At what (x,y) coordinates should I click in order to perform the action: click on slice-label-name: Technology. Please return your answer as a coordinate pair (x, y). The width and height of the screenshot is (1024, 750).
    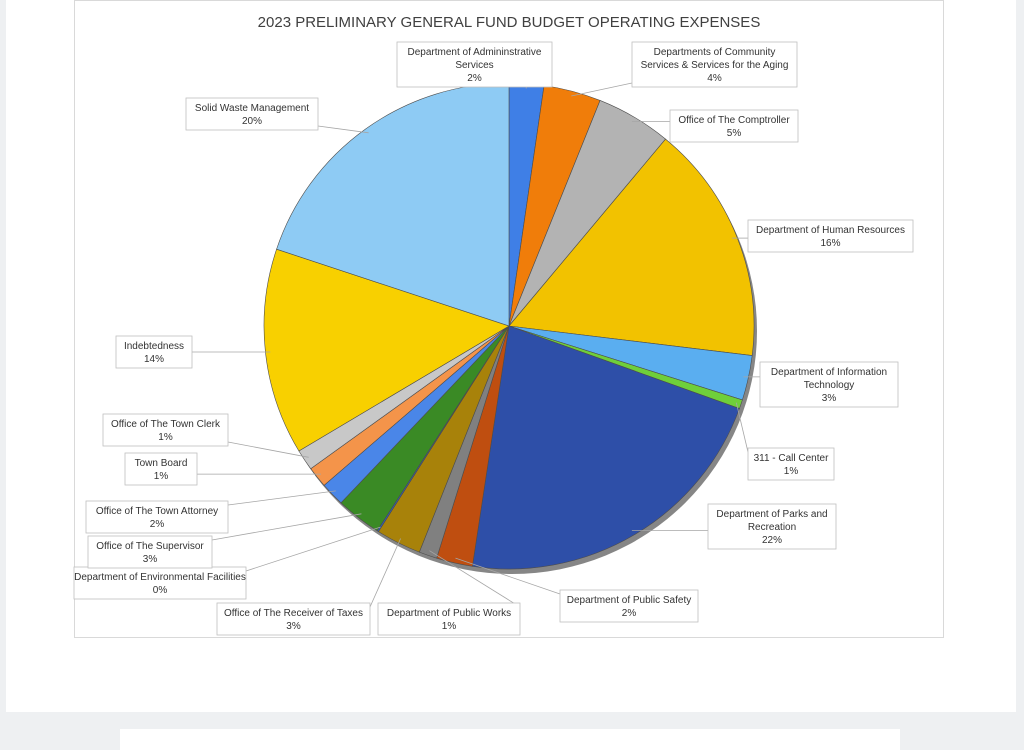
    Looking at the image, I should click on (829, 385).